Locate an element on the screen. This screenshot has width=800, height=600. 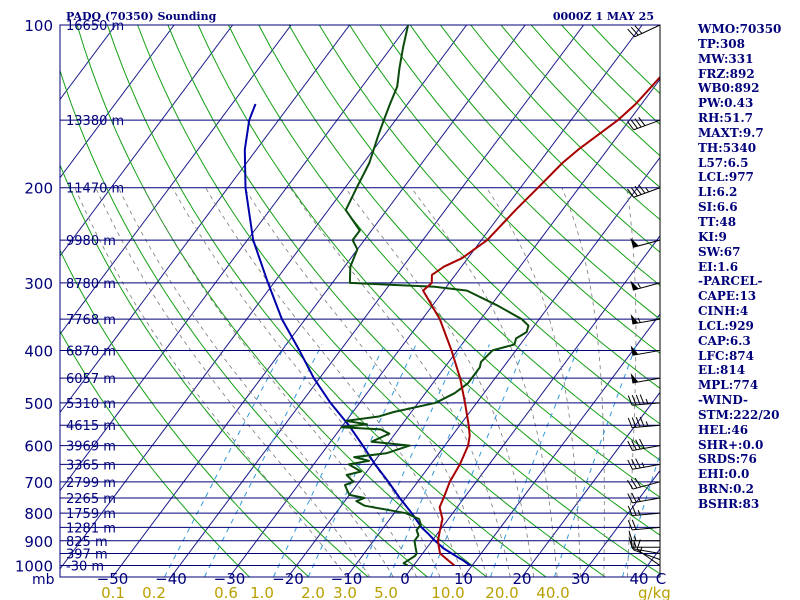
index-item: BSHR:83 is located at coordinates (729, 504).